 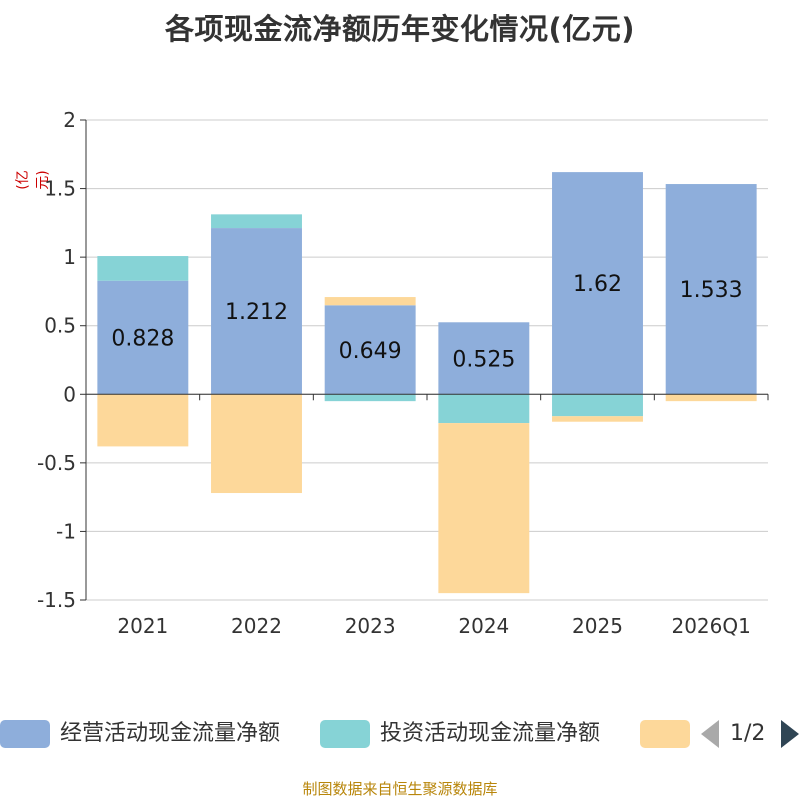 What do you see at coordinates (256, 221) in the screenshot?
I see `bar-series1-2022` at bounding box center [256, 221].